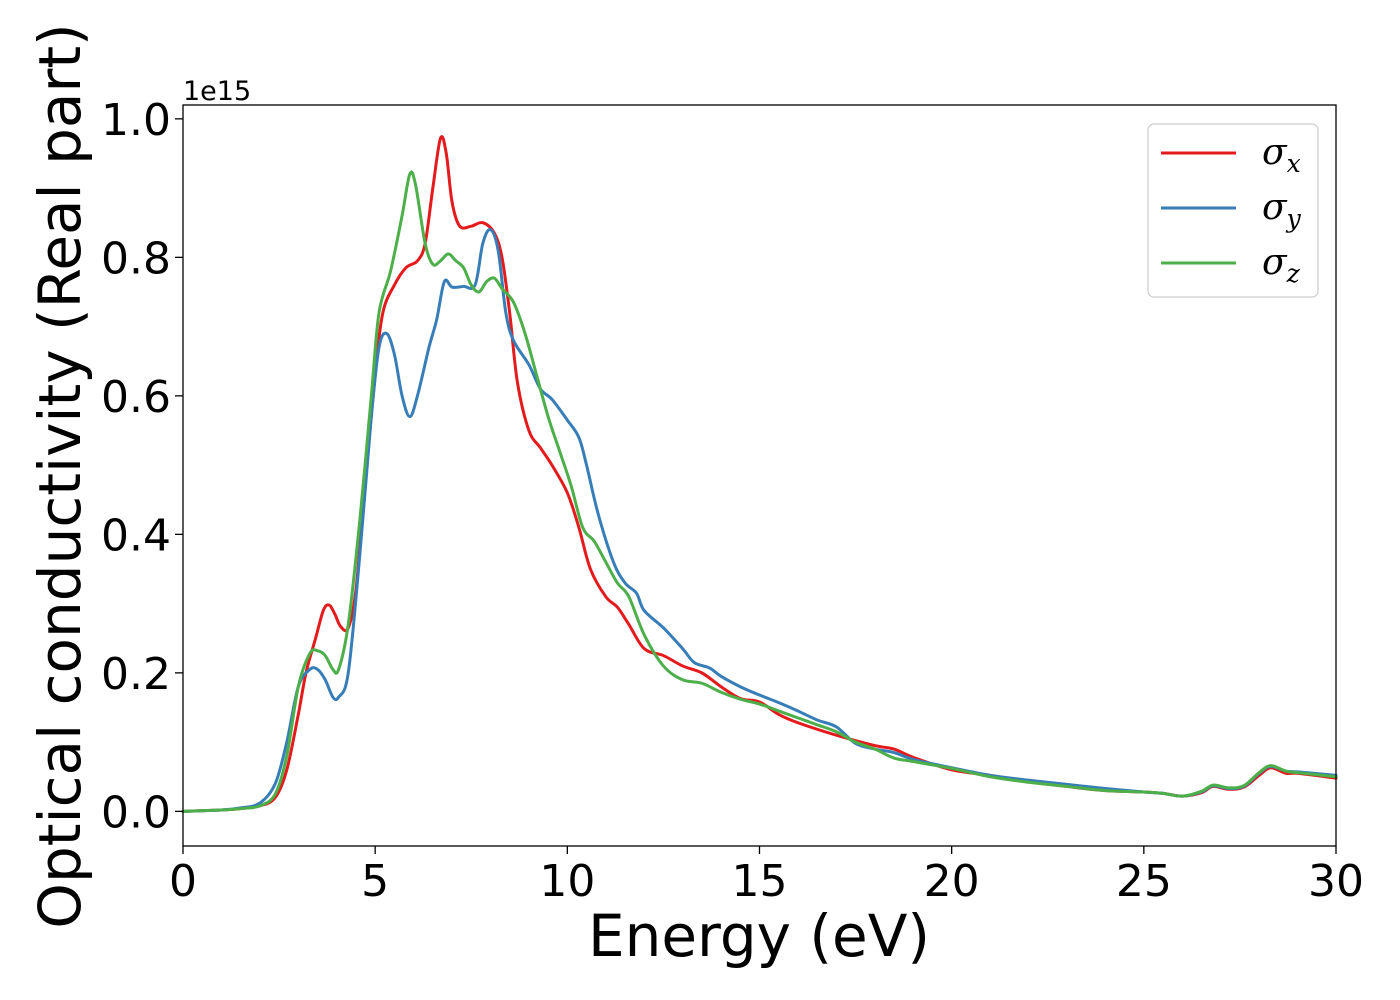 The width and height of the screenshot is (1400, 1000). What do you see at coordinates (217, 91) in the screenshot?
I see `y-offset-label: 1e15` at bounding box center [217, 91].